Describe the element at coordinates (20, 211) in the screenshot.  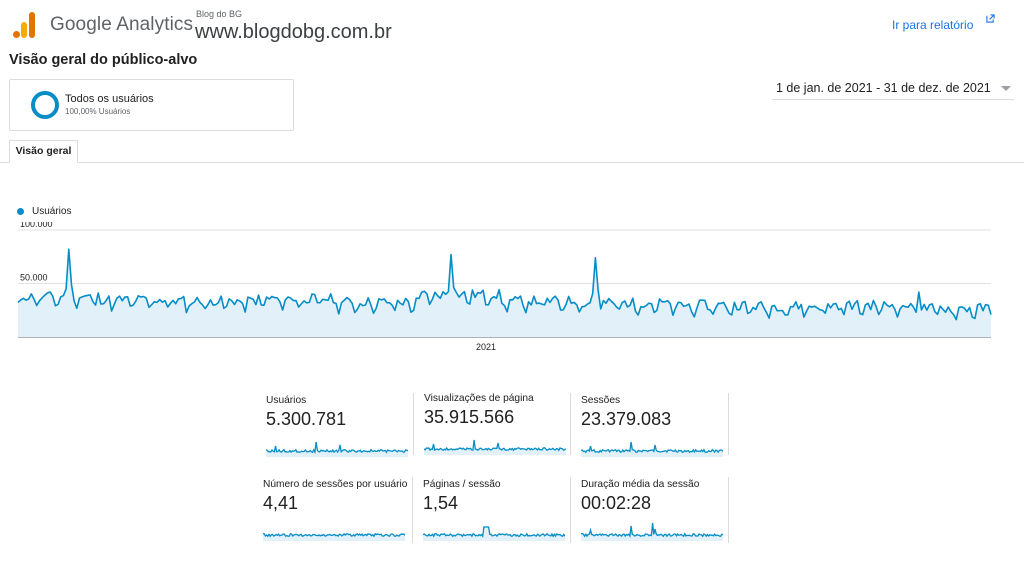
I see `legend-dot-users` at that location.